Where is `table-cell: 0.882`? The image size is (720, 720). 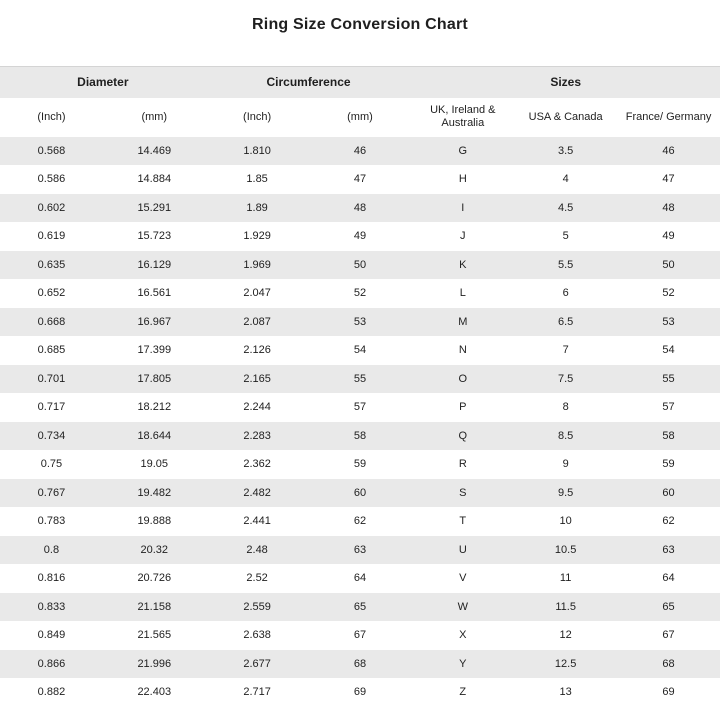
table-cell: 0.882 is located at coordinates (51, 692).